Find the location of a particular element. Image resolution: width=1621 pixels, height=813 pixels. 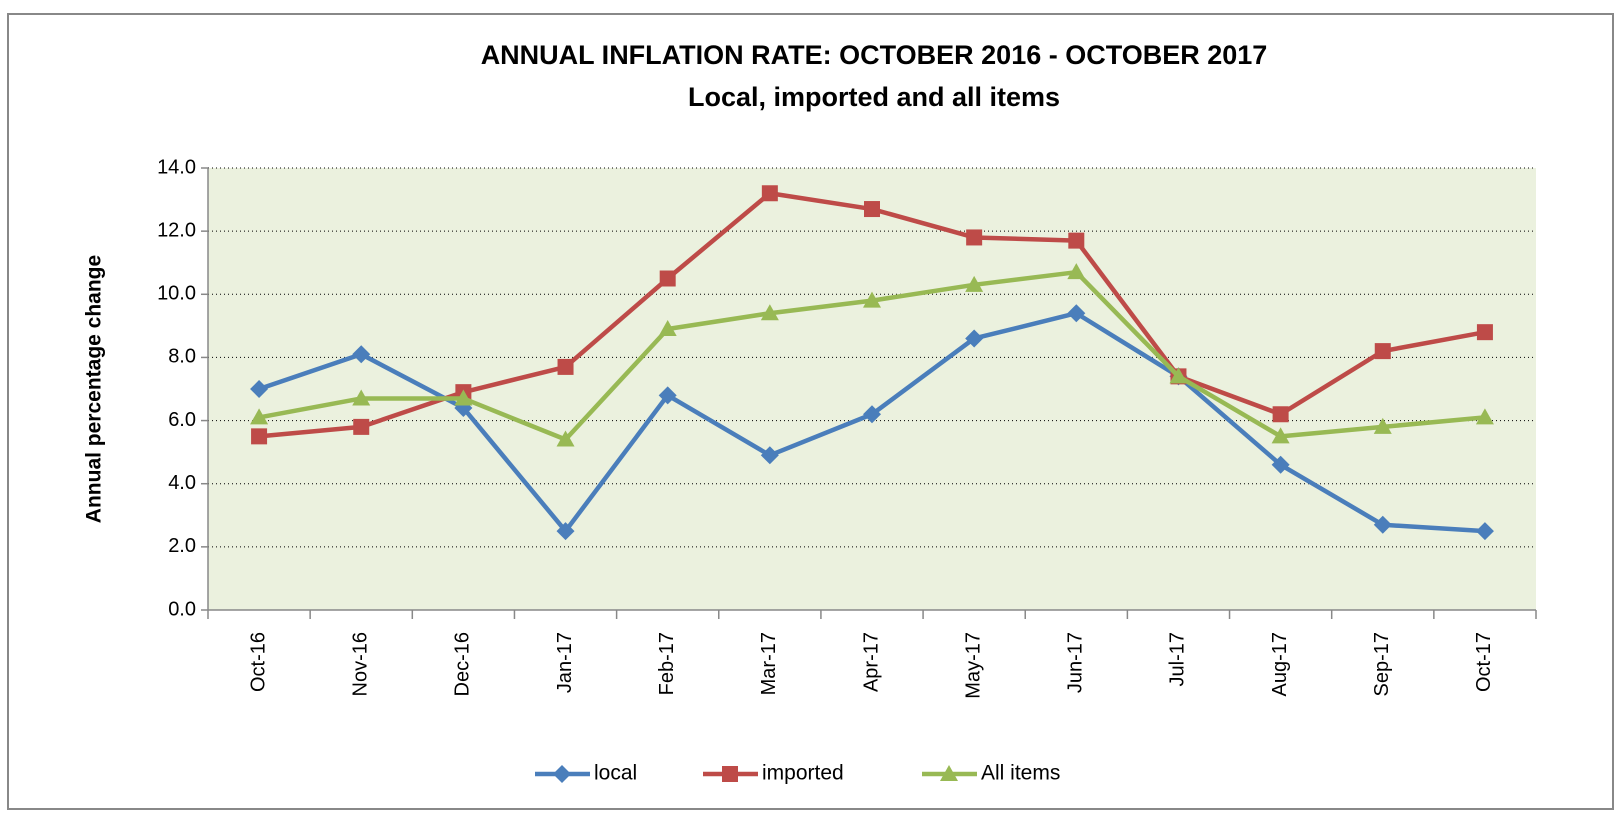

y-tick-label: 0.0 is located at coordinates (182, 609).